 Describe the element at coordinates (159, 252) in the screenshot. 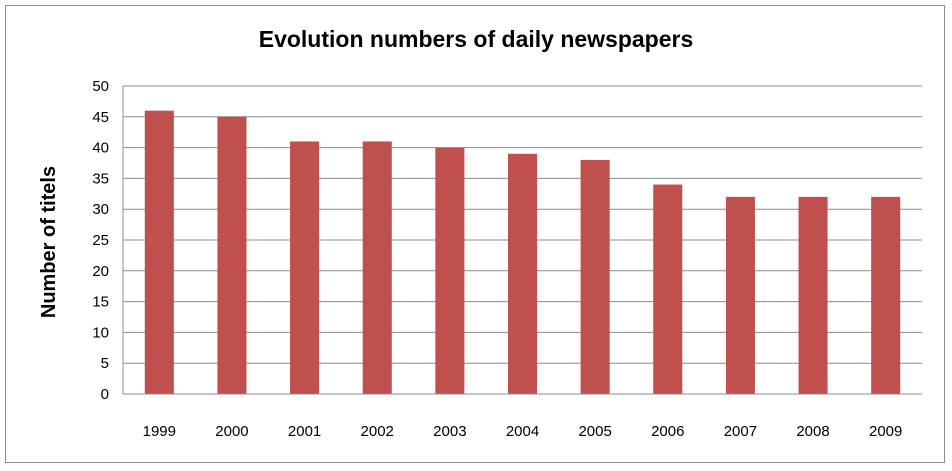

I see `bar-1999` at that location.